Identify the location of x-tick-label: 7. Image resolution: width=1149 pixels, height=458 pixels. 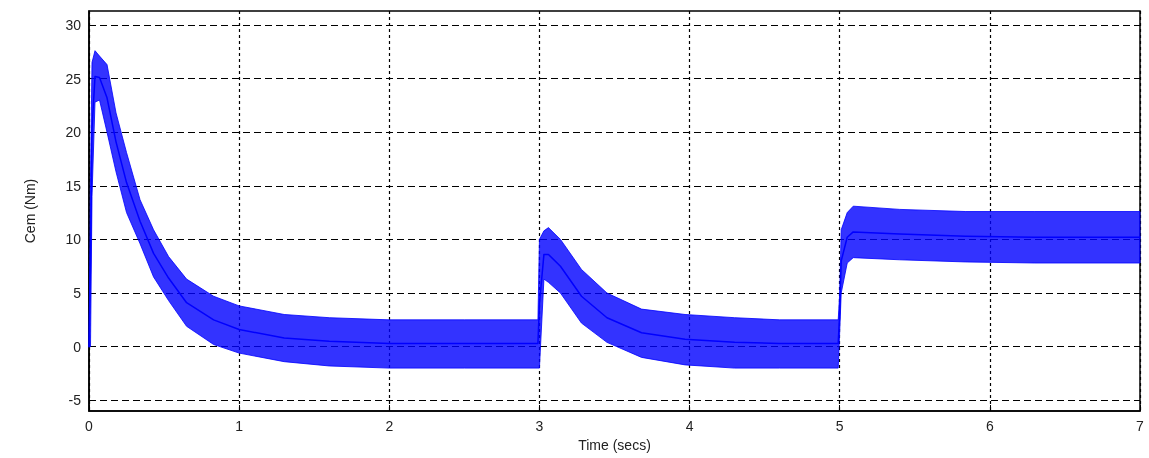
(1140, 426).